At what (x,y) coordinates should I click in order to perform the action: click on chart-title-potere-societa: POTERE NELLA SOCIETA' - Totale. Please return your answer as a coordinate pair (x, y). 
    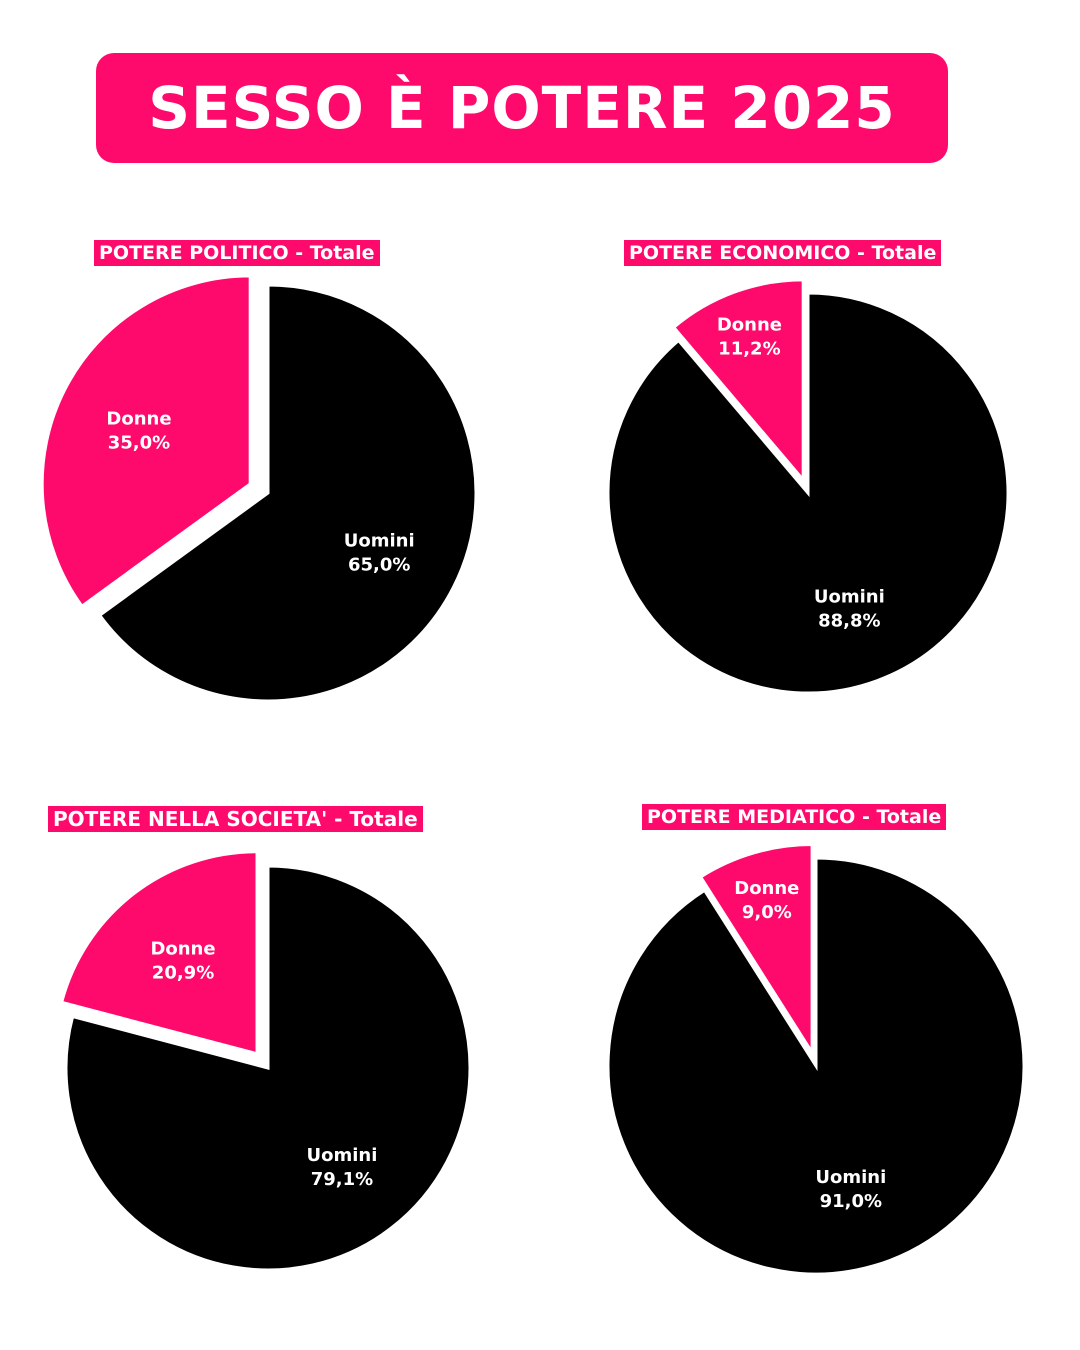
    Looking at the image, I should click on (235, 819).